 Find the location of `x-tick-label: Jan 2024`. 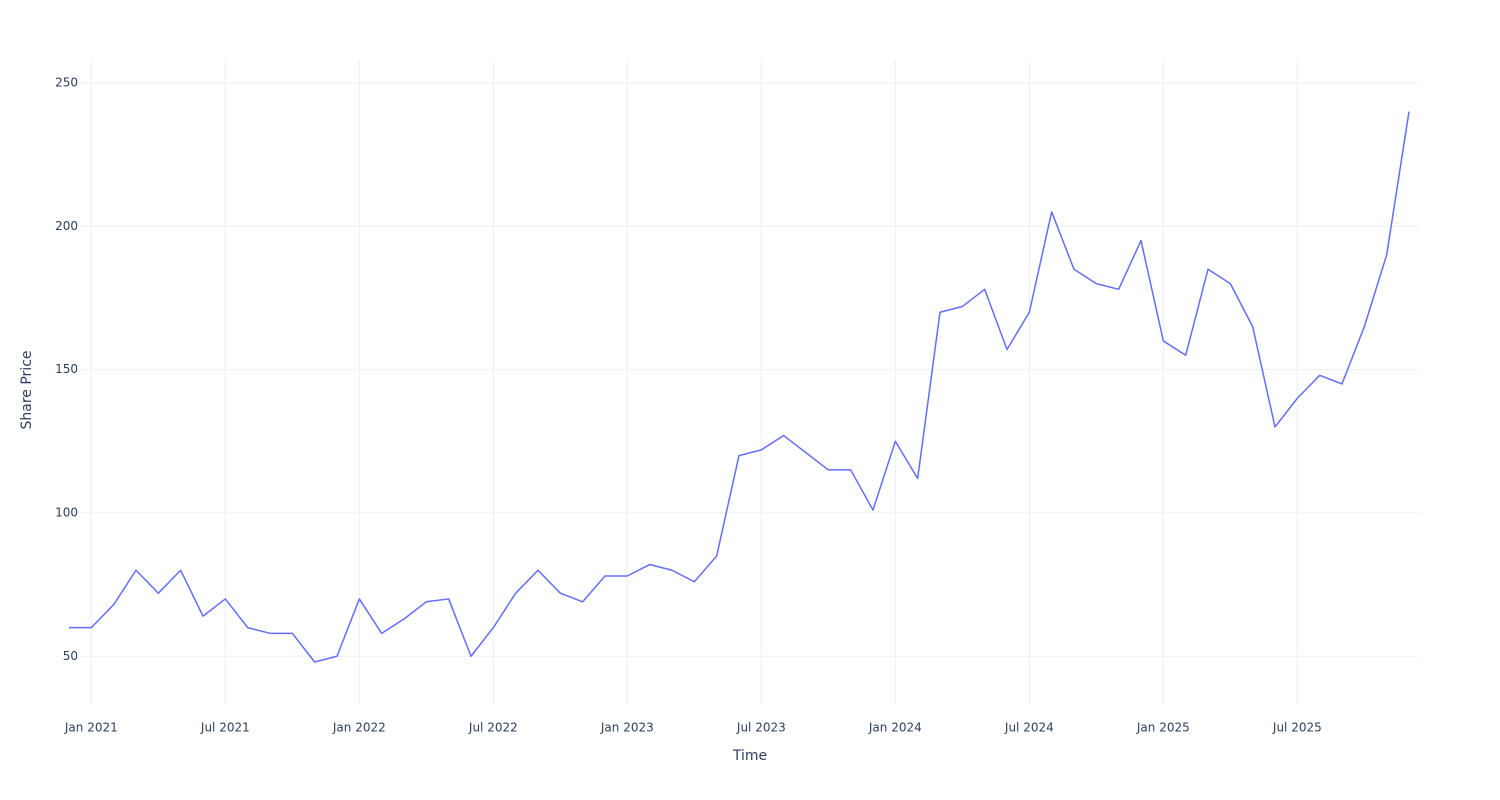

x-tick-label: Jan 2024 is located at coordinates (895, 728).